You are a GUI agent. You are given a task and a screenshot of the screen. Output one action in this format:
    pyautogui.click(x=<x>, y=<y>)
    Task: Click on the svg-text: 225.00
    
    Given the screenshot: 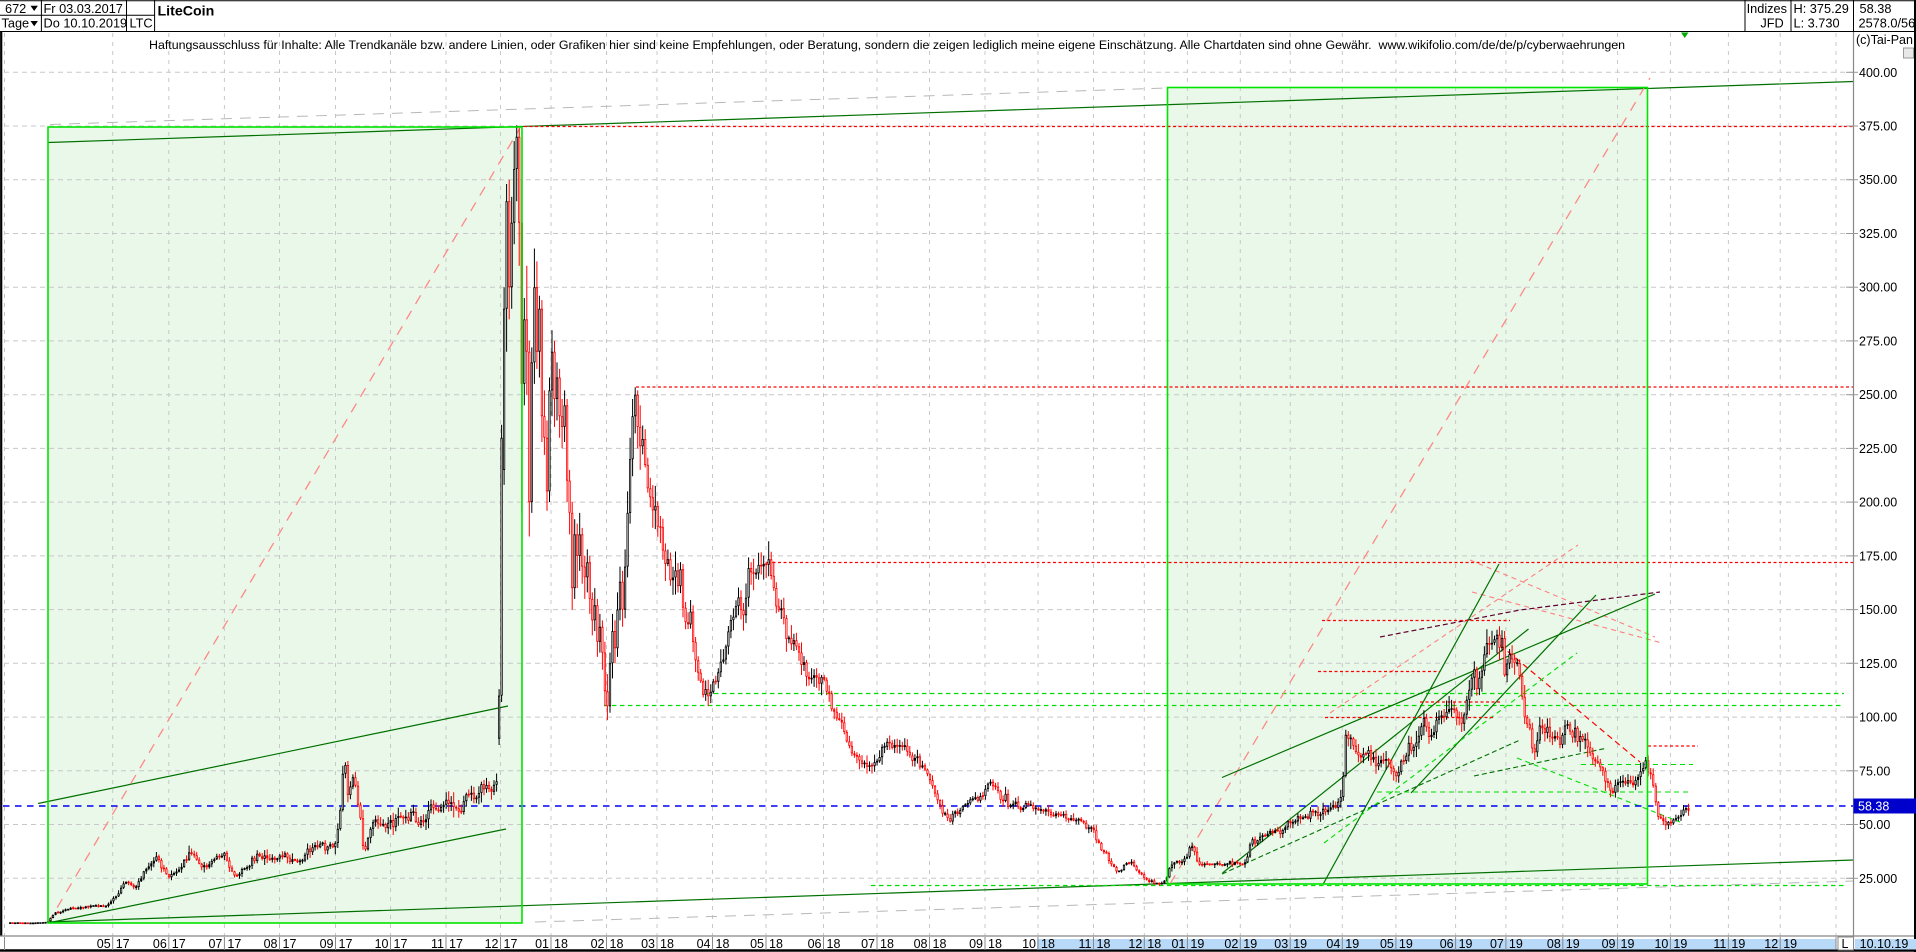 What is the action you would take?
    pyautogui.click(x=1878, y=449)
    